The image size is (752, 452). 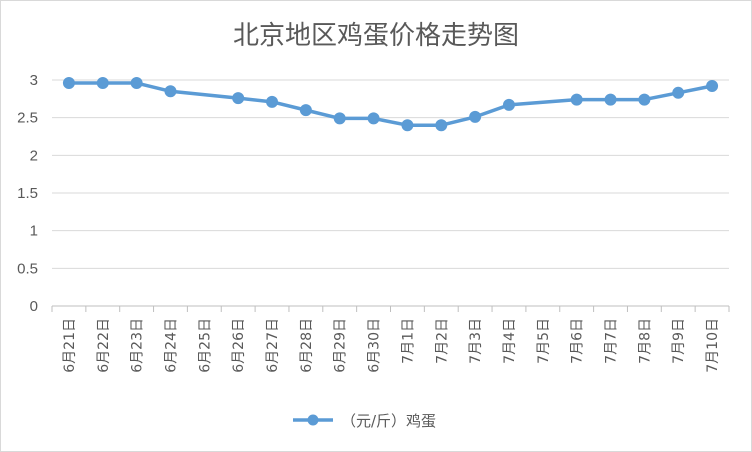 I want to click on x-tick-label: 6月27日, so click(x=273, y=345).